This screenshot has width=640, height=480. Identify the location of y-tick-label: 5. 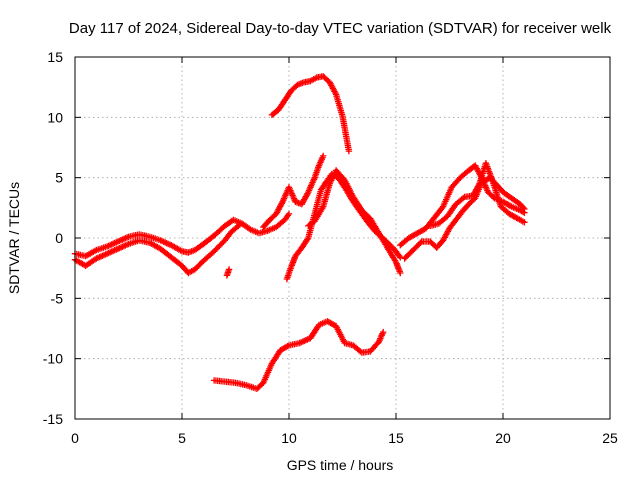
(59, 178).